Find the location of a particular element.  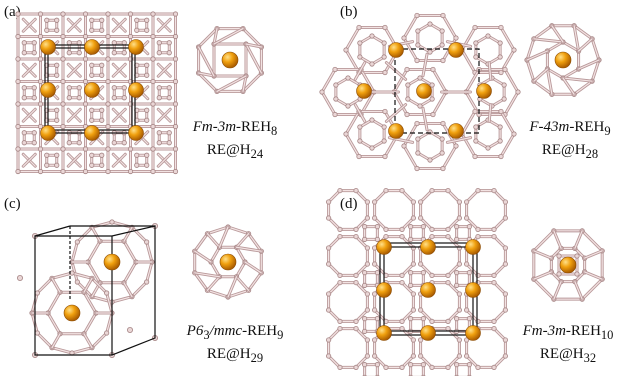

panel-label-d: (d) is located at coordinates (349, 204).